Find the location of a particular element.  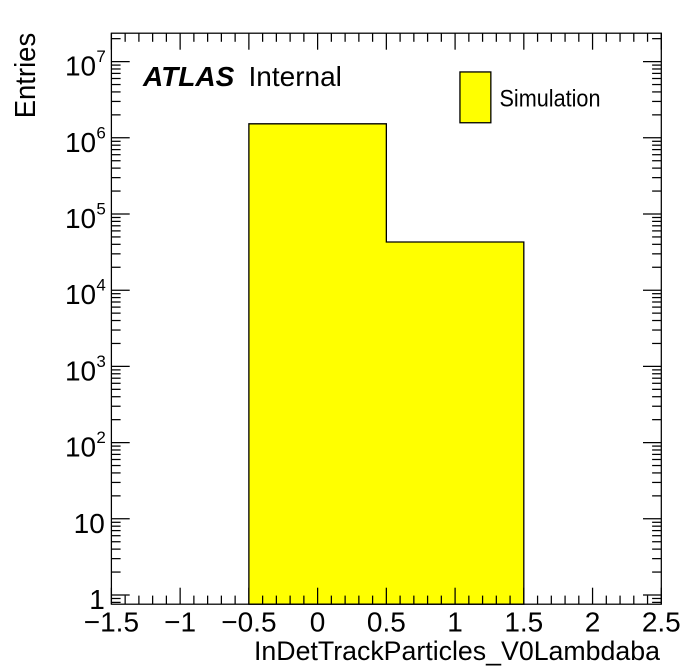

svg-text: 0 is located at coordinates (318, 622).